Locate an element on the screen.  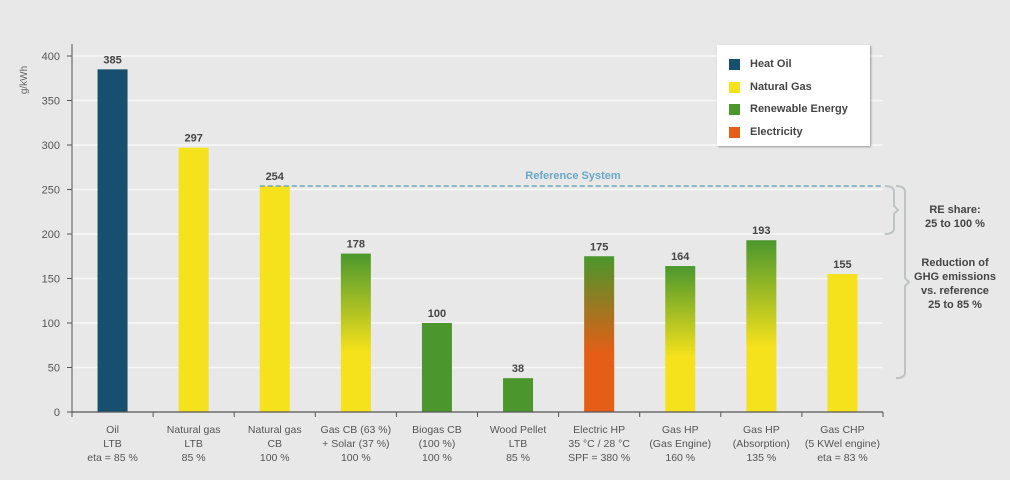
x-tick-label: Gas HP (Gas Engine) 160 % is located at coordinates (680, 444).